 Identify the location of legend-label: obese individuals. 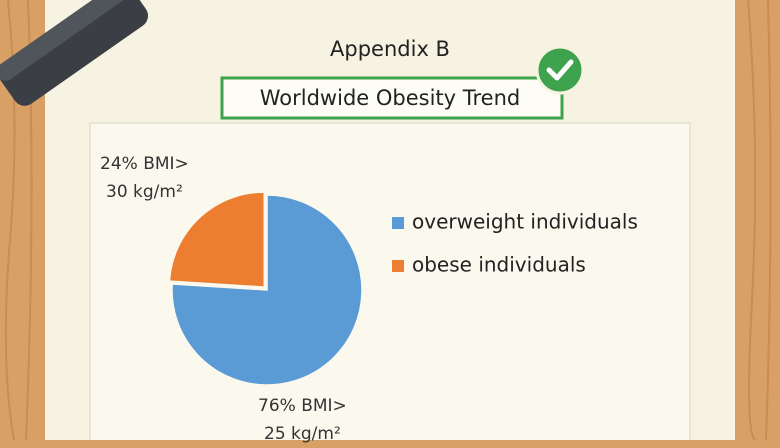
(499, 265).